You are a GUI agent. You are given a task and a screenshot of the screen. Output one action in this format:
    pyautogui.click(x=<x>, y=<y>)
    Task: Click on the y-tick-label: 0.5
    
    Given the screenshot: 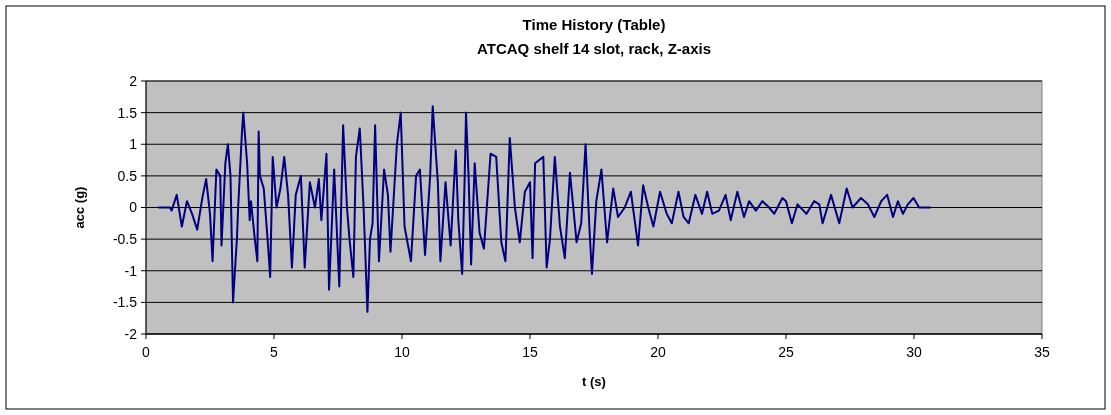 What is the action you would take?
    pyautogui.click(x=127, y=175)
    